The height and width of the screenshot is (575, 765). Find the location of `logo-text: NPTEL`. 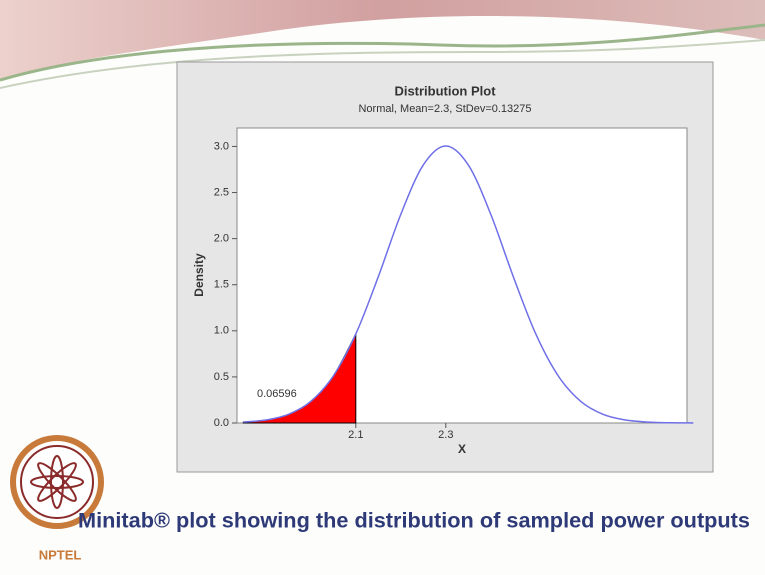

logo-text: NPTEL is located at coordinates (60, 554).